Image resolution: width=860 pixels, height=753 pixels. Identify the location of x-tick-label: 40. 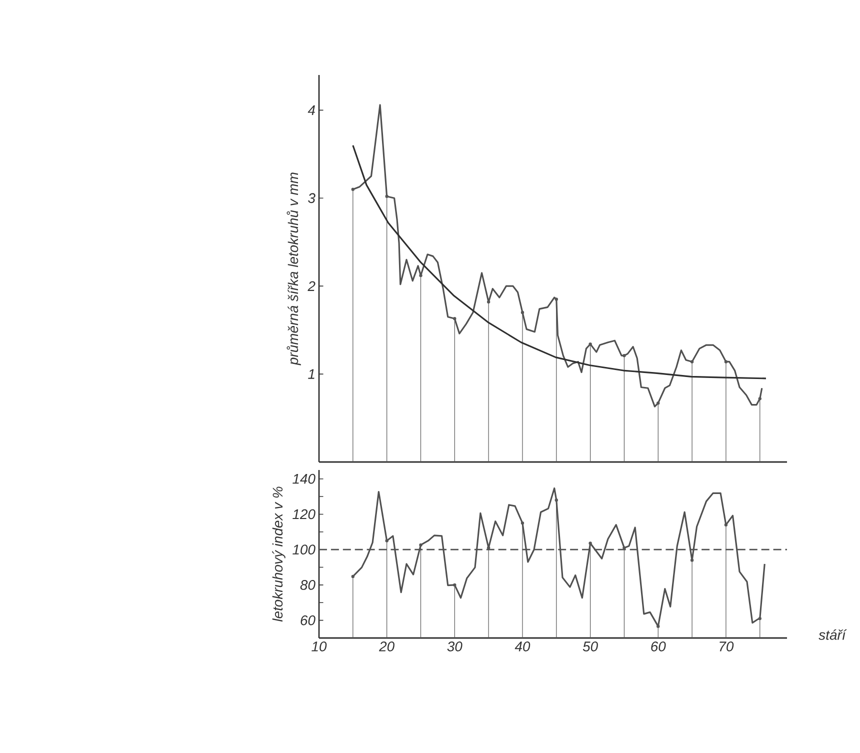
(522, 647).